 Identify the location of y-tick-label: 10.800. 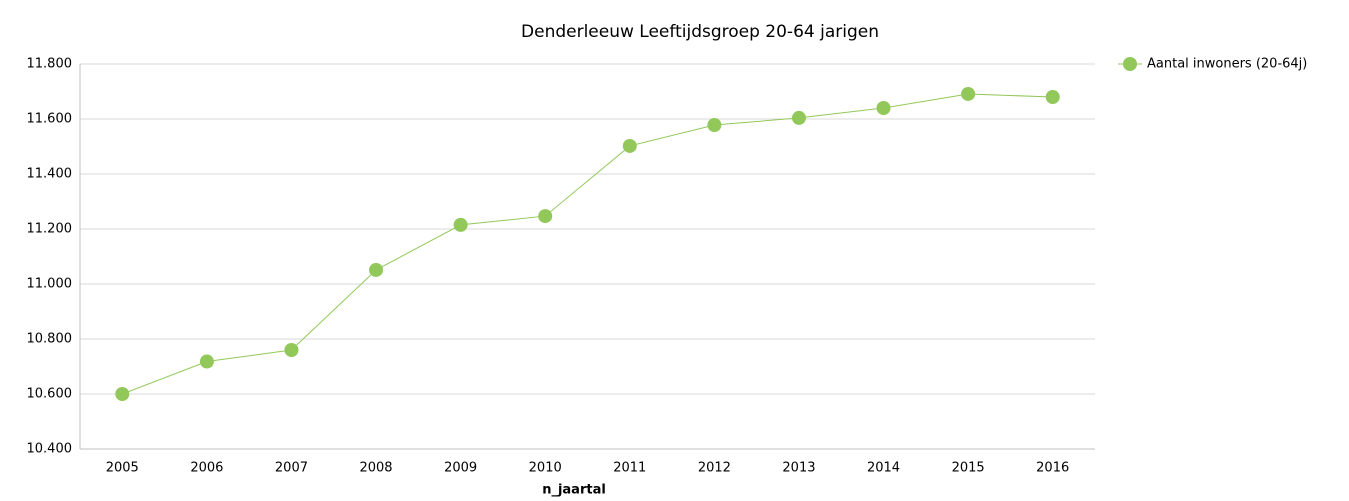
(50, 339).